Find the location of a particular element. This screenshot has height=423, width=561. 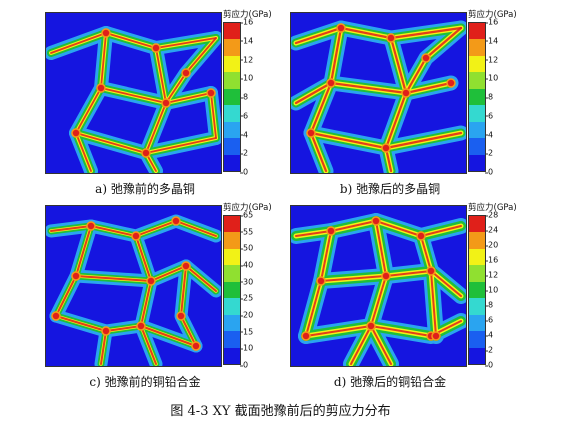

colorbar-tick-label: 50 is located at coordinates (246, 248).